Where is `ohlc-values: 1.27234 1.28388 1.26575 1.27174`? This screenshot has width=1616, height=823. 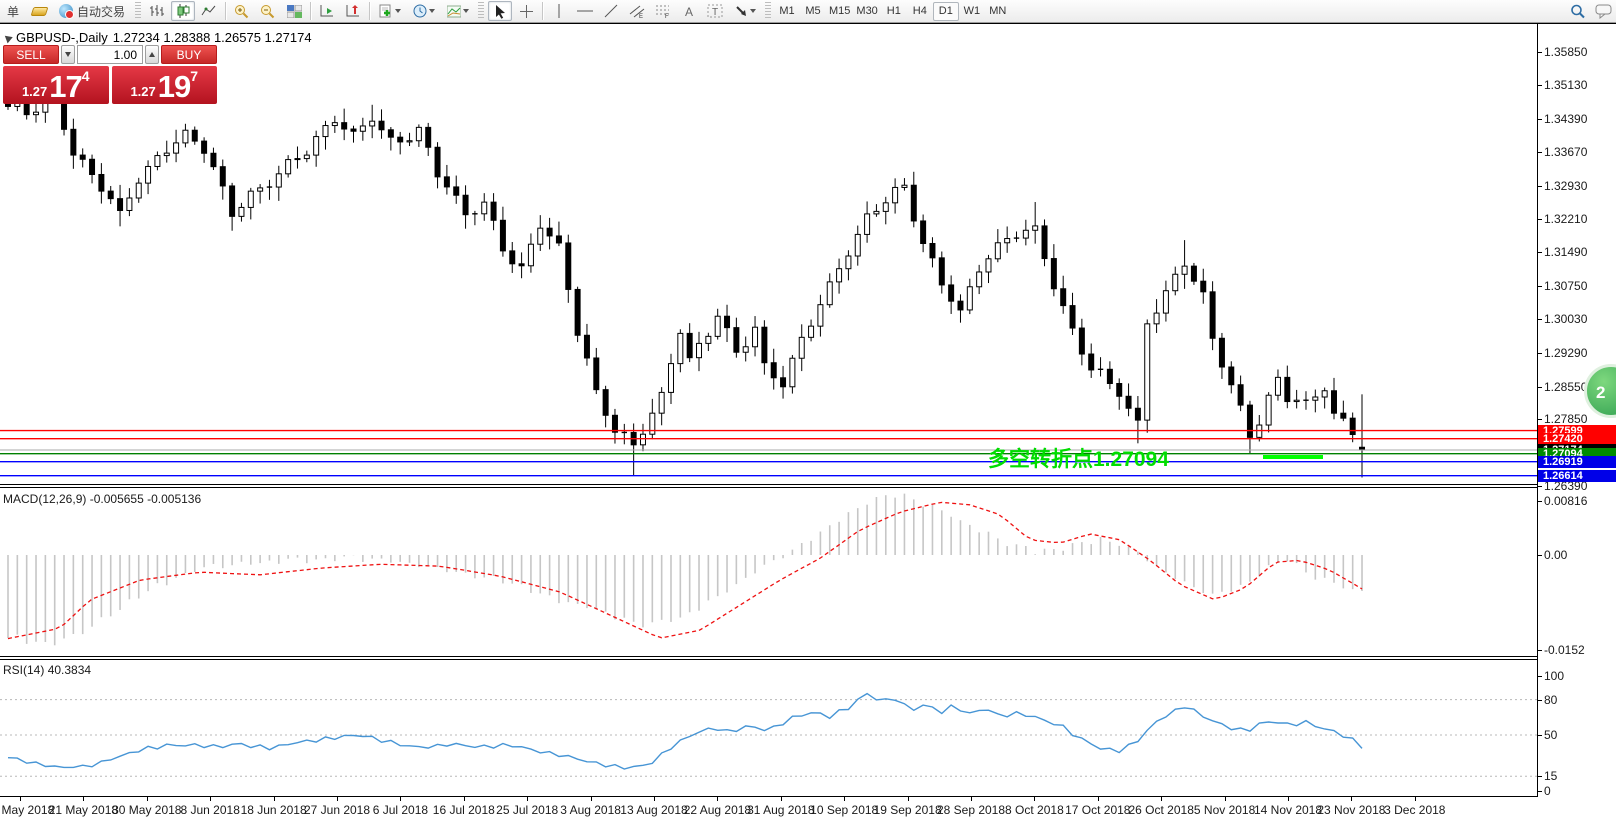 ohlc-values: 1.27234 1.28388 1.26575 1.27174 is located at coordinates (212, 37).